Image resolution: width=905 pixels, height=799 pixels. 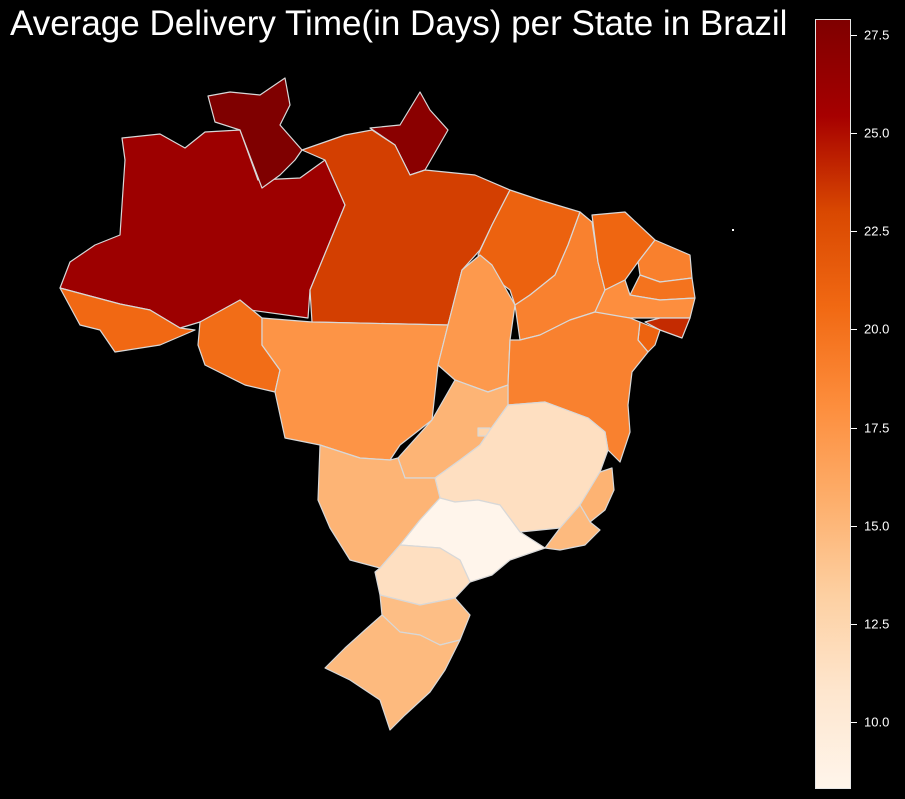 What do you see at coordinates (127, 320) in the screenshot?
I see `state-AC` at bounding box center [127, 320].